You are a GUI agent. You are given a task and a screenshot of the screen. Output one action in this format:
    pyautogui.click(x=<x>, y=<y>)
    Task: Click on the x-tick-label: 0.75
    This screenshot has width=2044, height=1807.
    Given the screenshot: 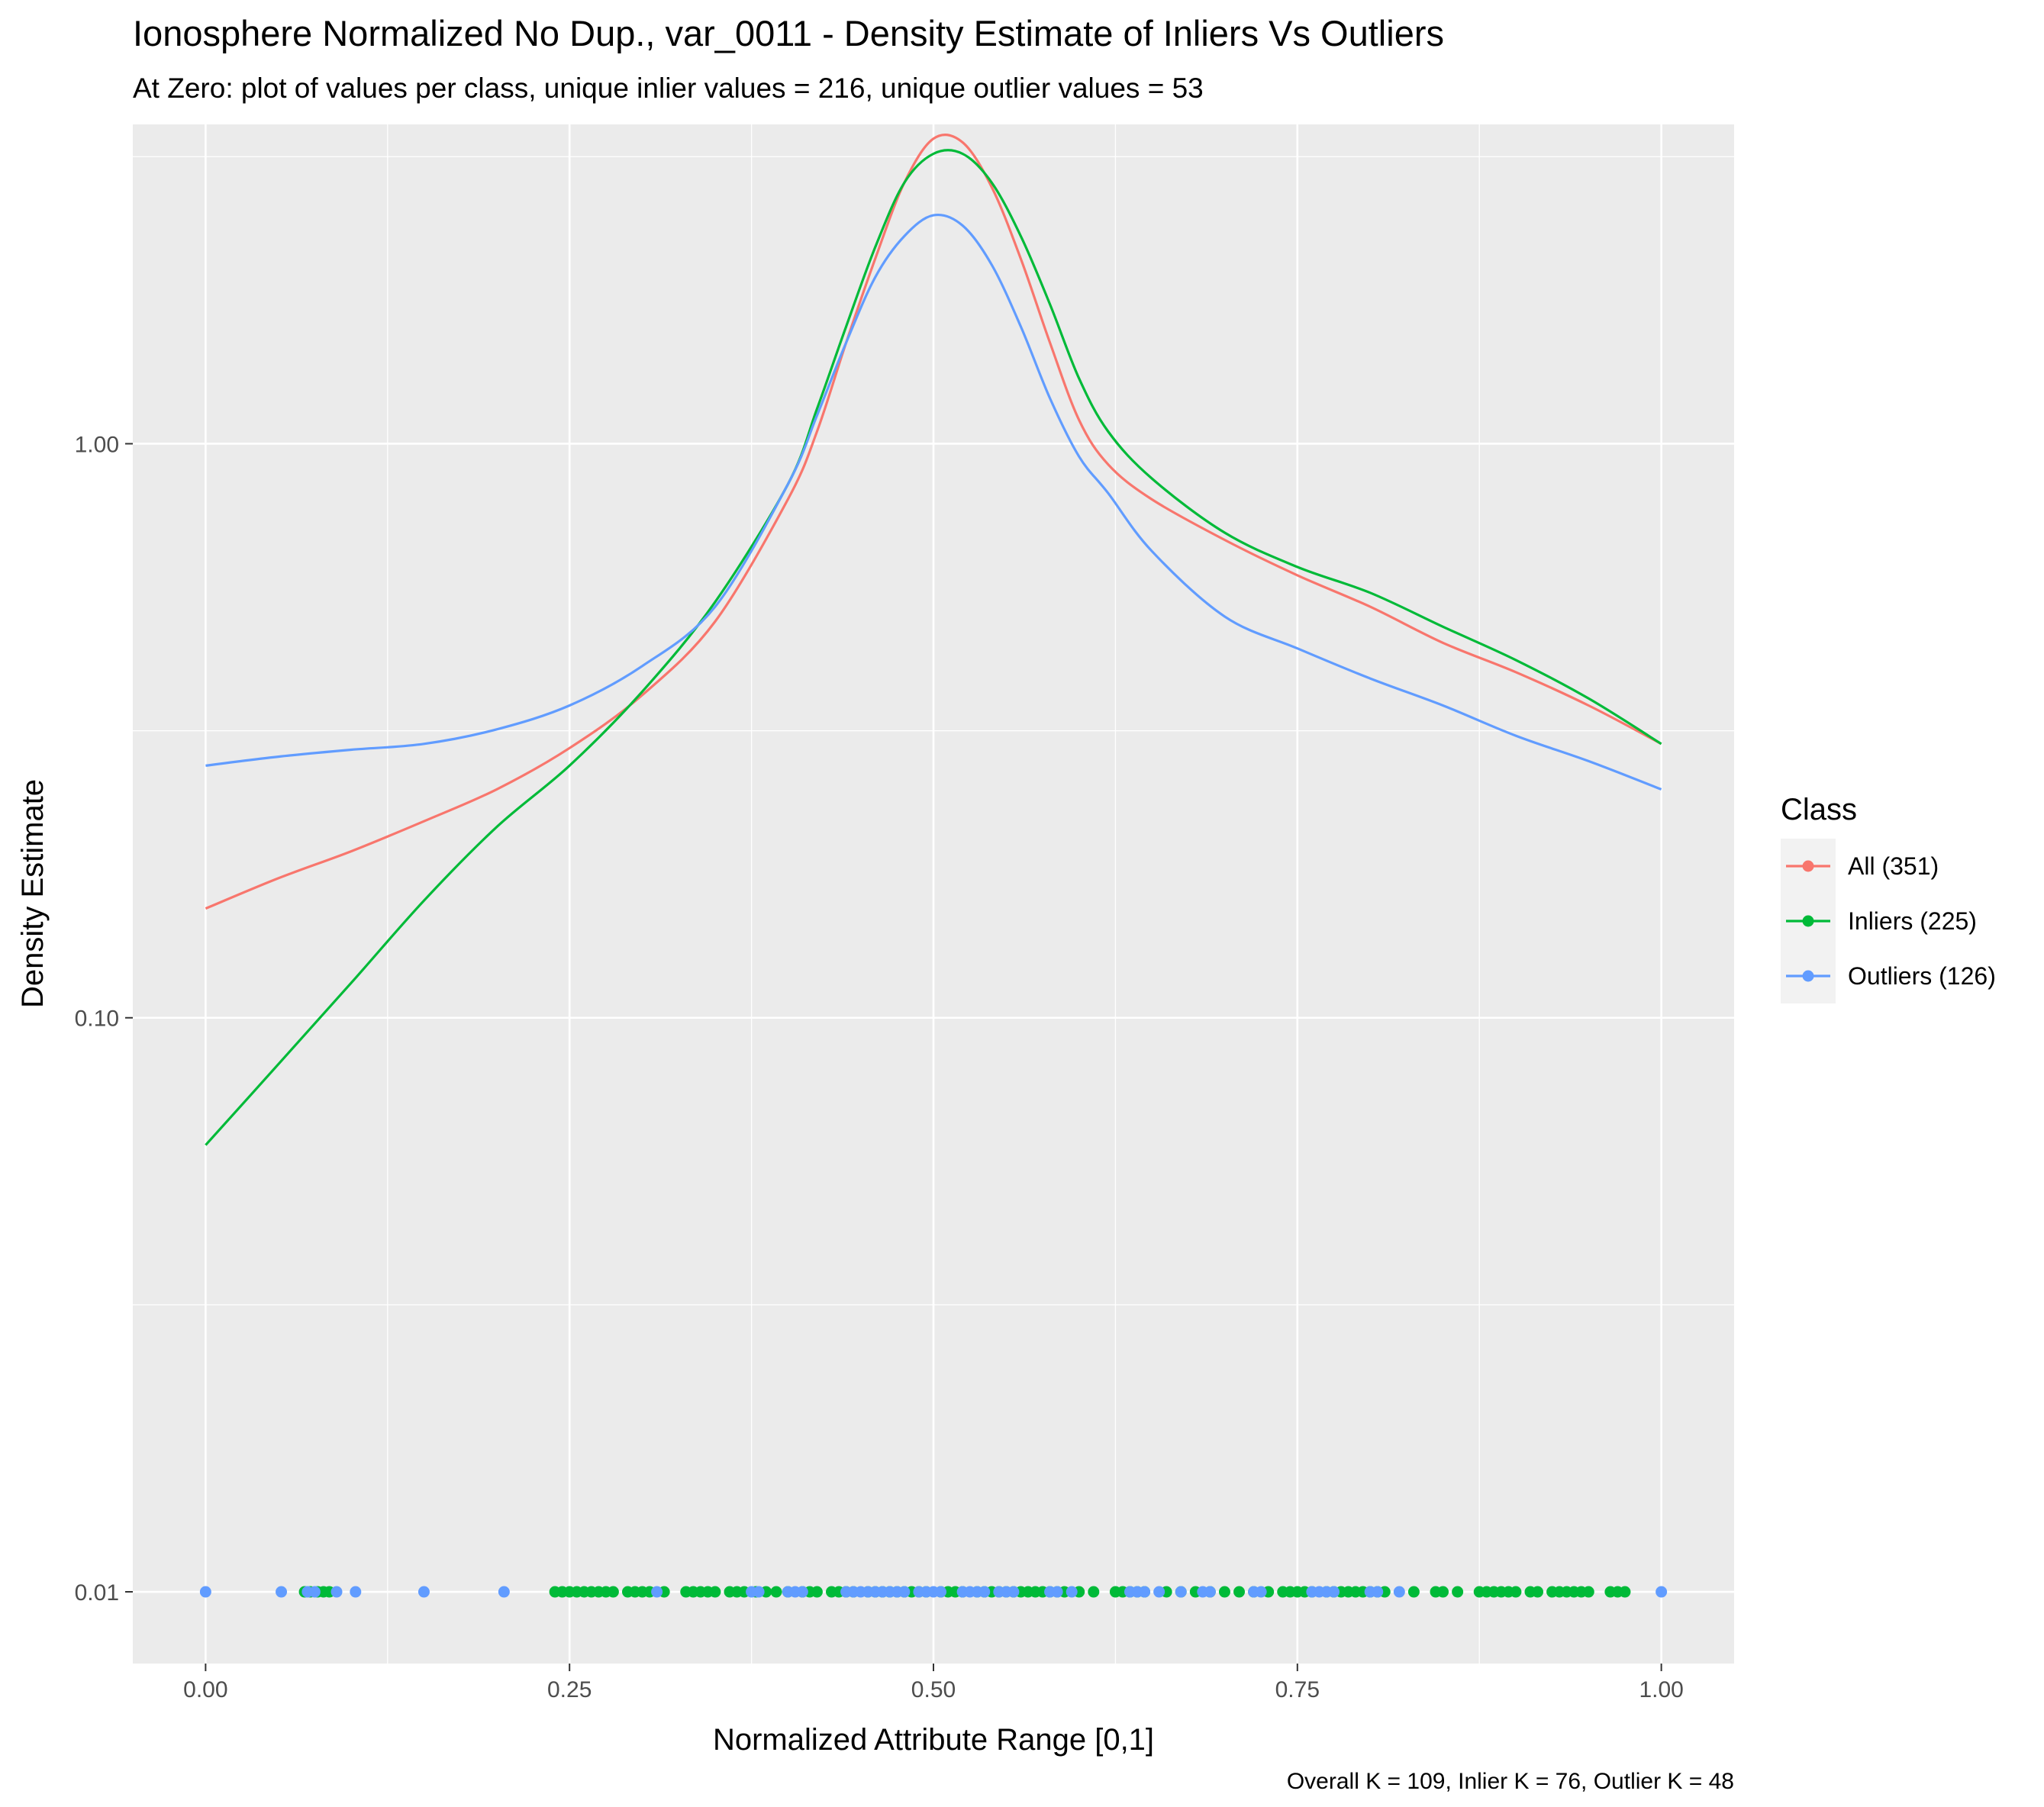 What is the action you would take?
    pyautogui.click(x=1297, y=1689)
    